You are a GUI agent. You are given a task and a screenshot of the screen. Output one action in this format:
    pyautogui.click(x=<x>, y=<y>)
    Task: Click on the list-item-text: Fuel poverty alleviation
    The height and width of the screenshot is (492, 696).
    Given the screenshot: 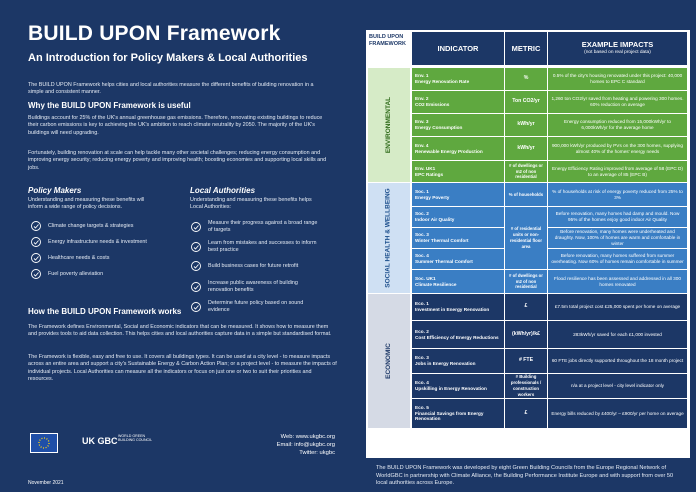 What is the action you would take?
    pyautogui.click(x=76, y=273)
    